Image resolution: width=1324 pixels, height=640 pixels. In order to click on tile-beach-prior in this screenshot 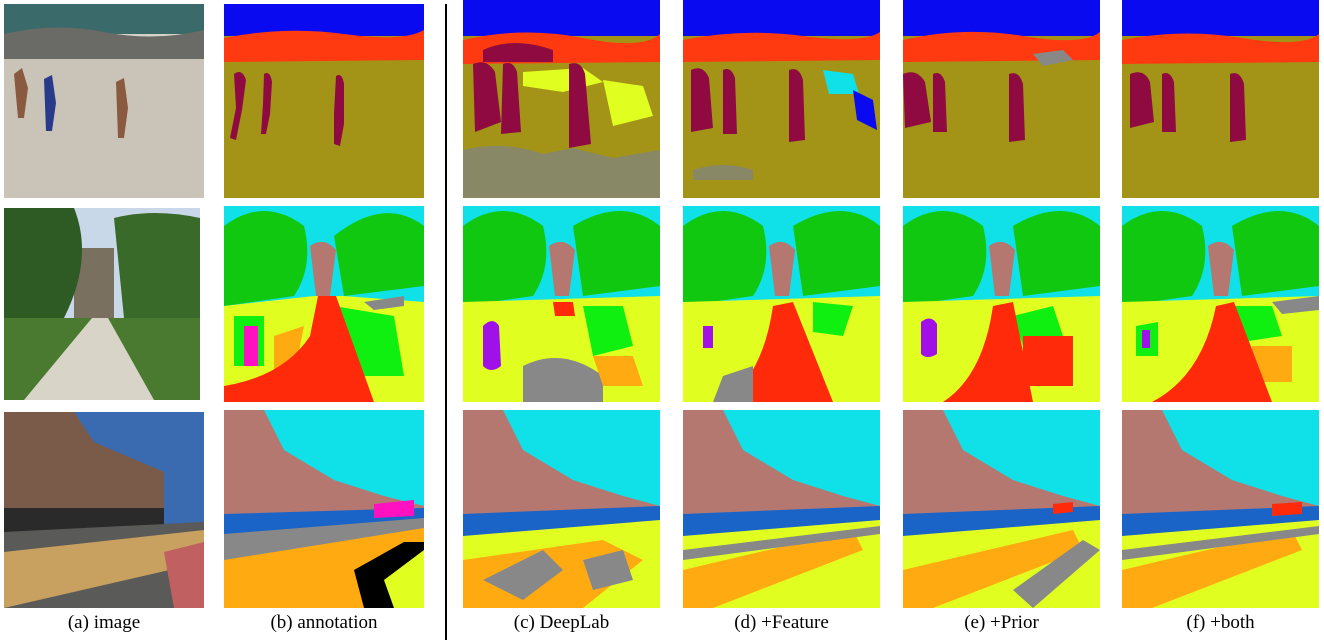, I will do `click(1001, 99)`.